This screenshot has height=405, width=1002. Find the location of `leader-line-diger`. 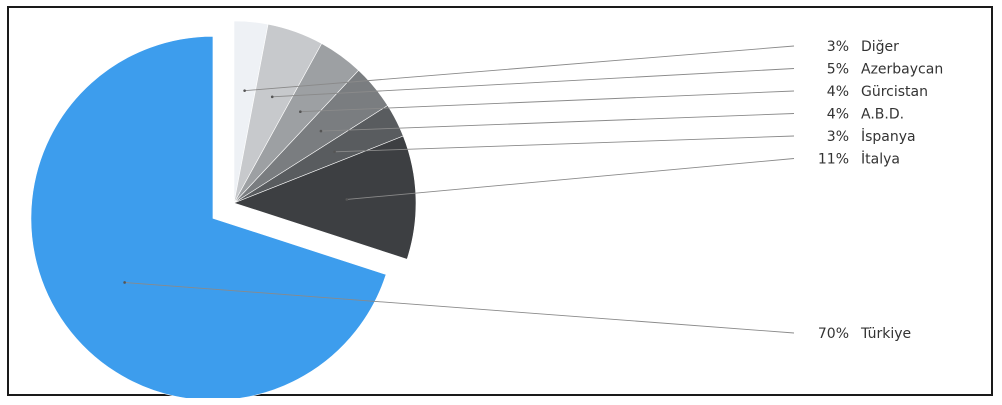

leader-line-diger is located at coordinates (519, 68).